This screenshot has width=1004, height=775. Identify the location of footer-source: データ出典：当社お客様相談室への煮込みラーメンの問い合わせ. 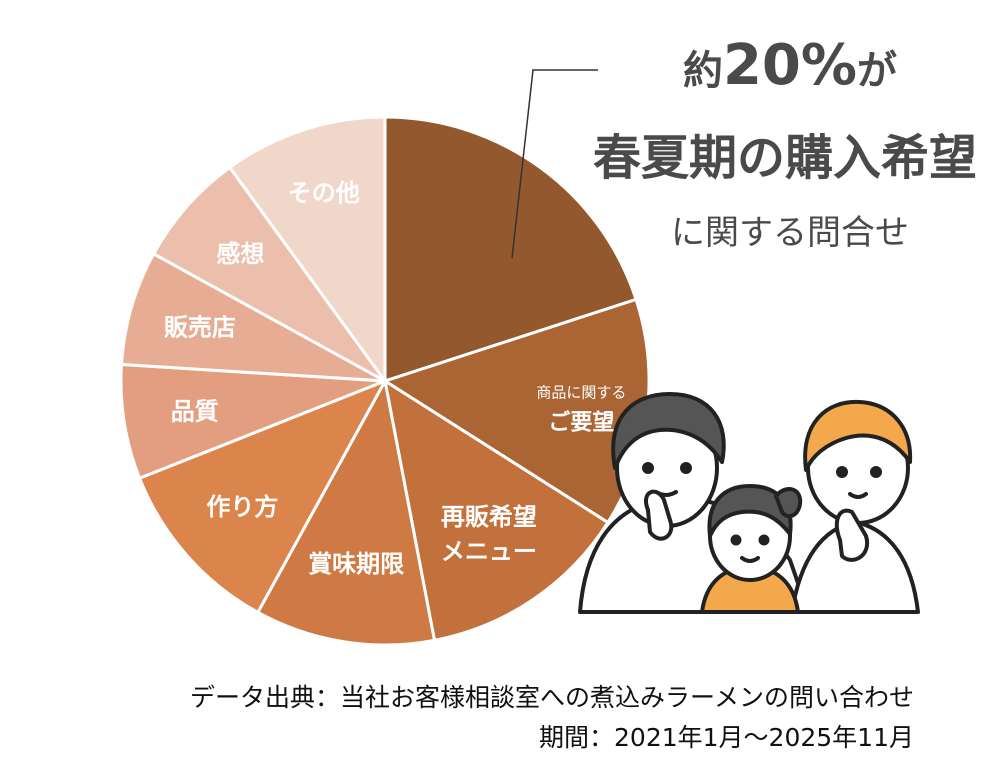
(551, 697).